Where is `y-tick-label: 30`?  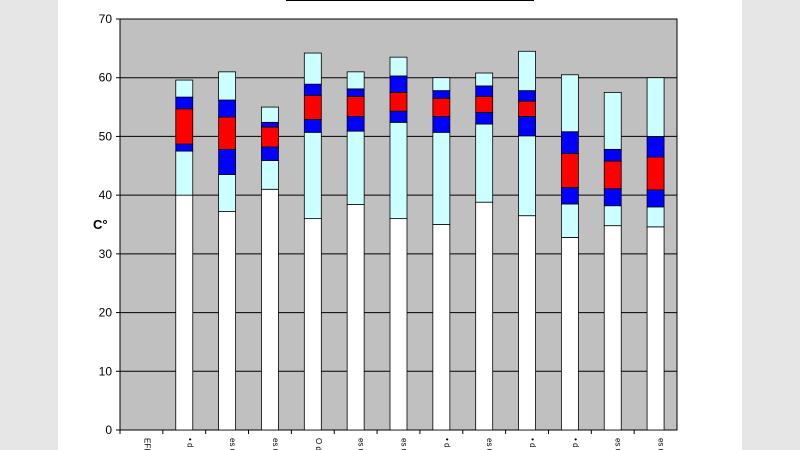 y-tick-label: 30 is located at coordinates (106, 254).